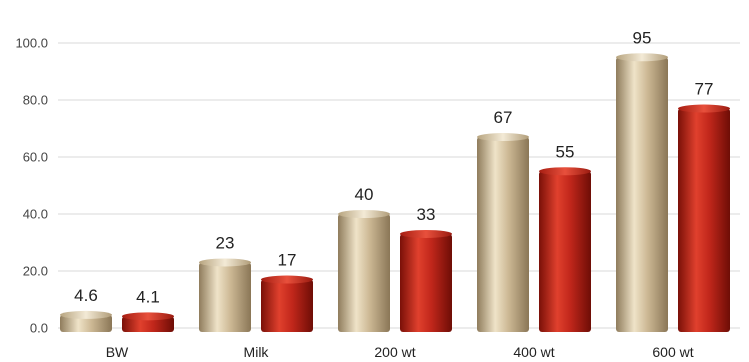 This screenshot has width=749, height=362. Describe the element at coordinates (35, 157) in the screenshot. I see `y-tick-label: 60.0` at that location.